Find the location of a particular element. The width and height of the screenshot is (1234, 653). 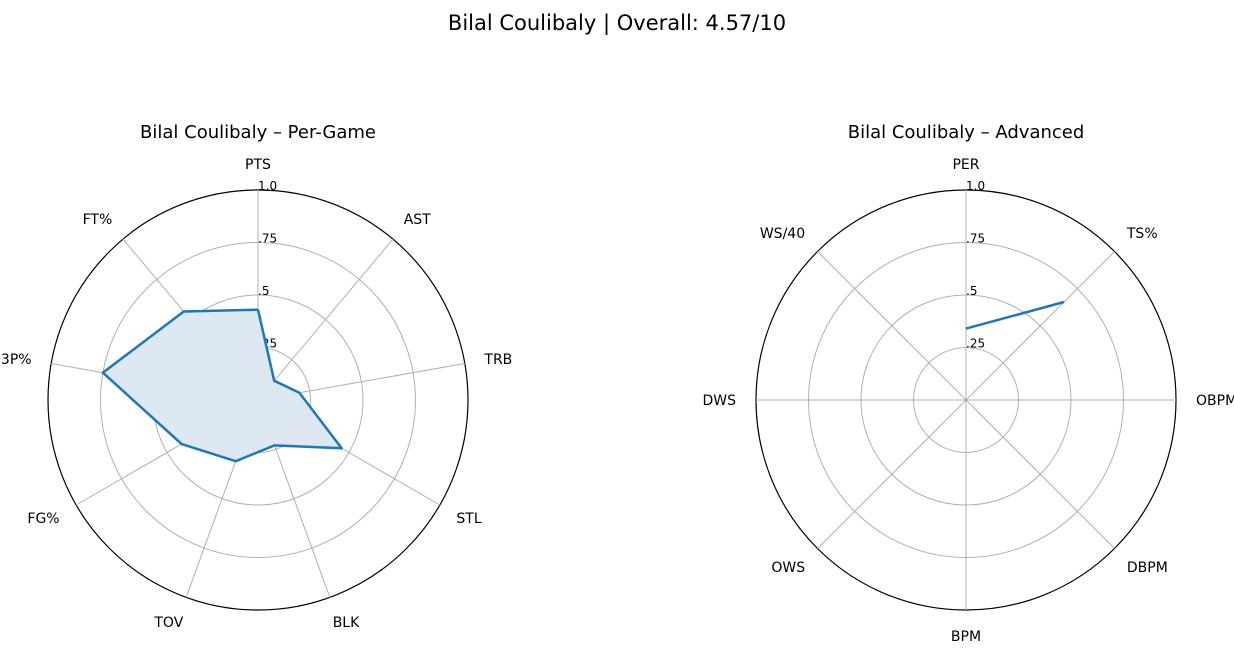

axis-label-blk: BLK is located at coordinates (346, 623).